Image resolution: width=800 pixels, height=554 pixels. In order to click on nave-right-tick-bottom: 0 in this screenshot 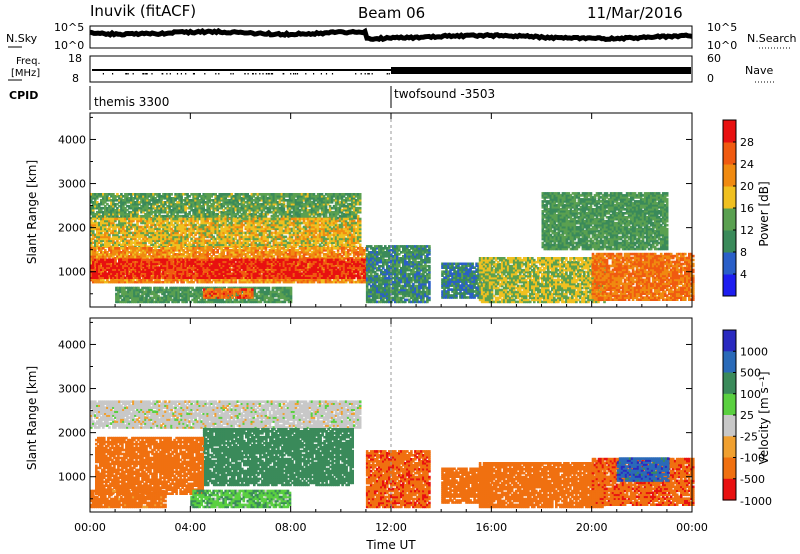, I will do `click(710, 78)`.